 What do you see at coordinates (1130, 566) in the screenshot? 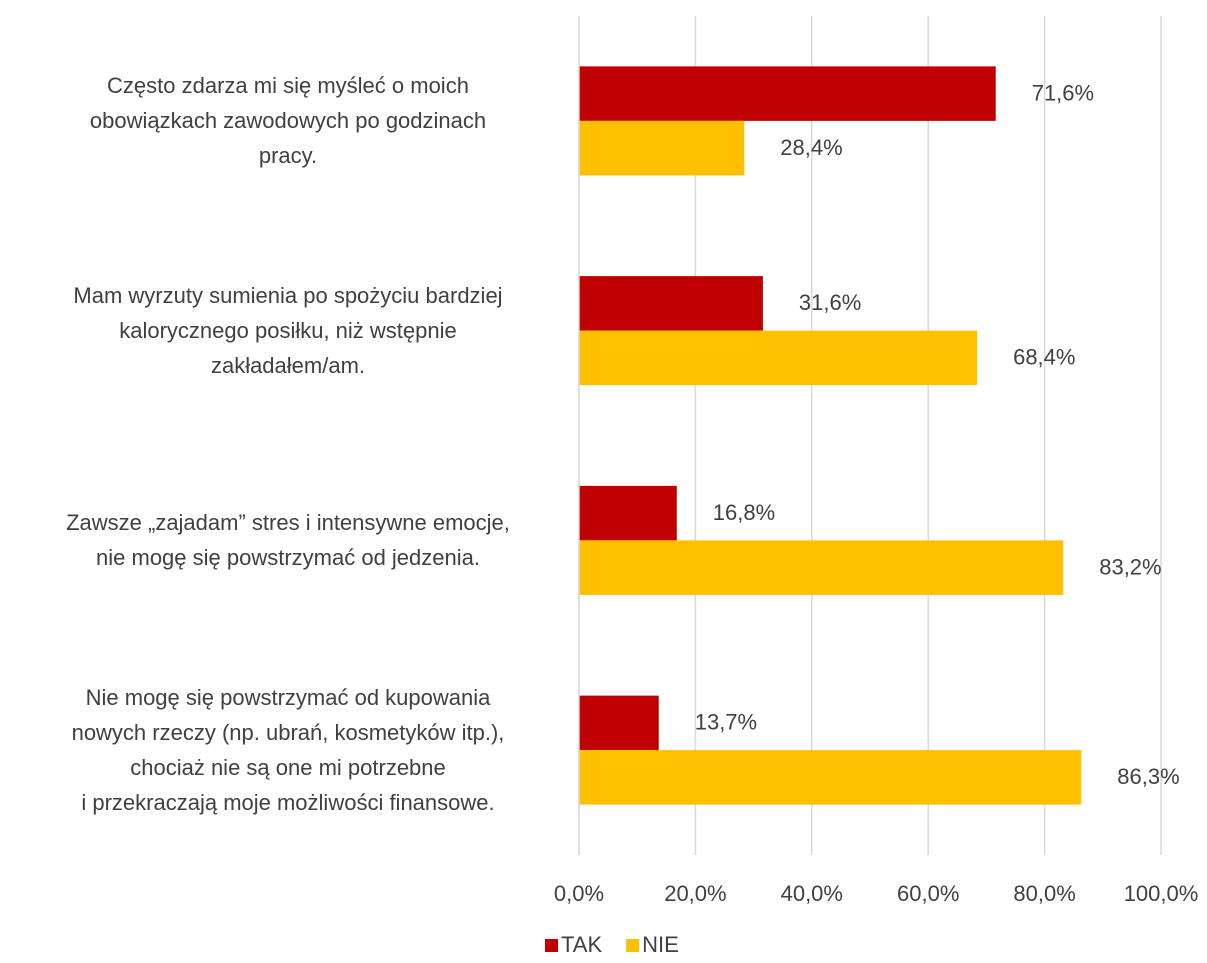
I see `value-label: 83,2%` at bounding box center [1130, 566].